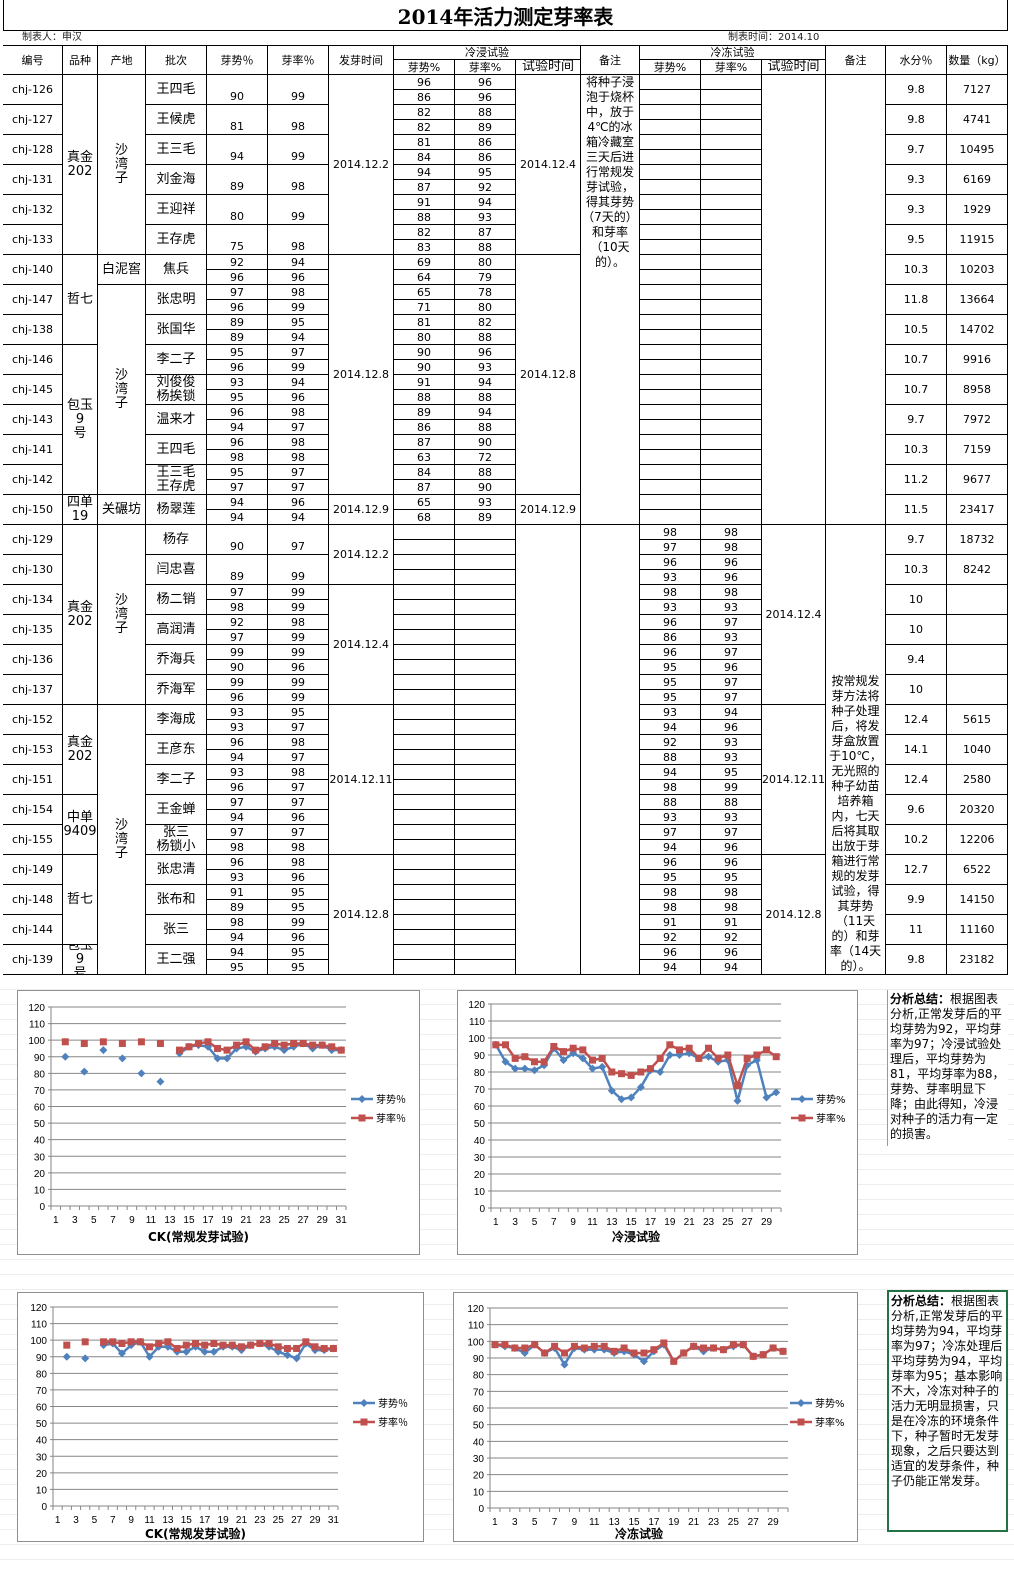 Image resolution: width=1014 pixels, height=1572 pixels. I want to click on entry-batch: 杨存, so click(176, 540).